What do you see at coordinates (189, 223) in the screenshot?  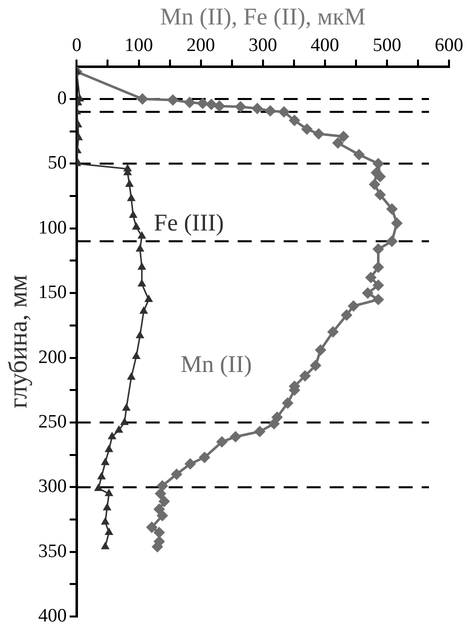 I see `series-label: Fe (III)` at bounding box center [189, 223].